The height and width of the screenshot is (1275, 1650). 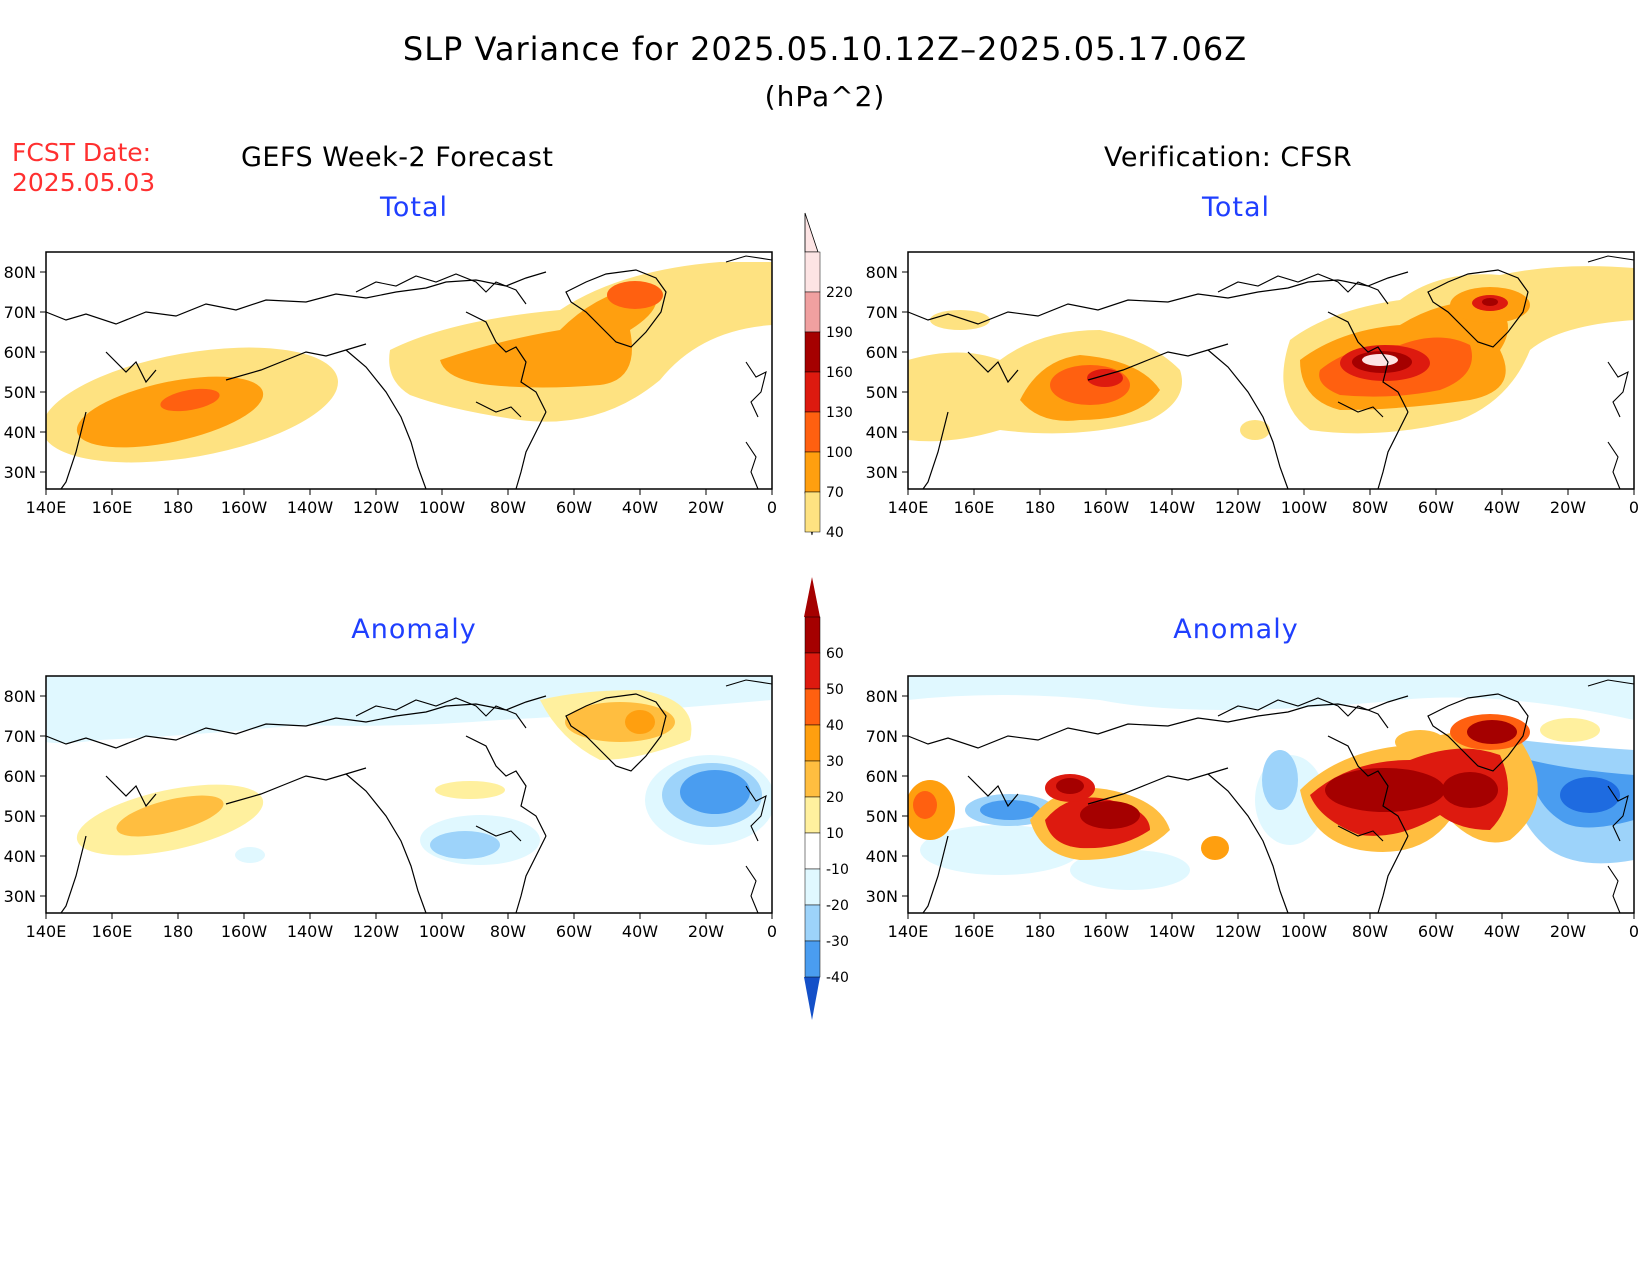 I want to click on panel-title-cfsr-anomaly: Anomaly, so click(x=1236, y=629).